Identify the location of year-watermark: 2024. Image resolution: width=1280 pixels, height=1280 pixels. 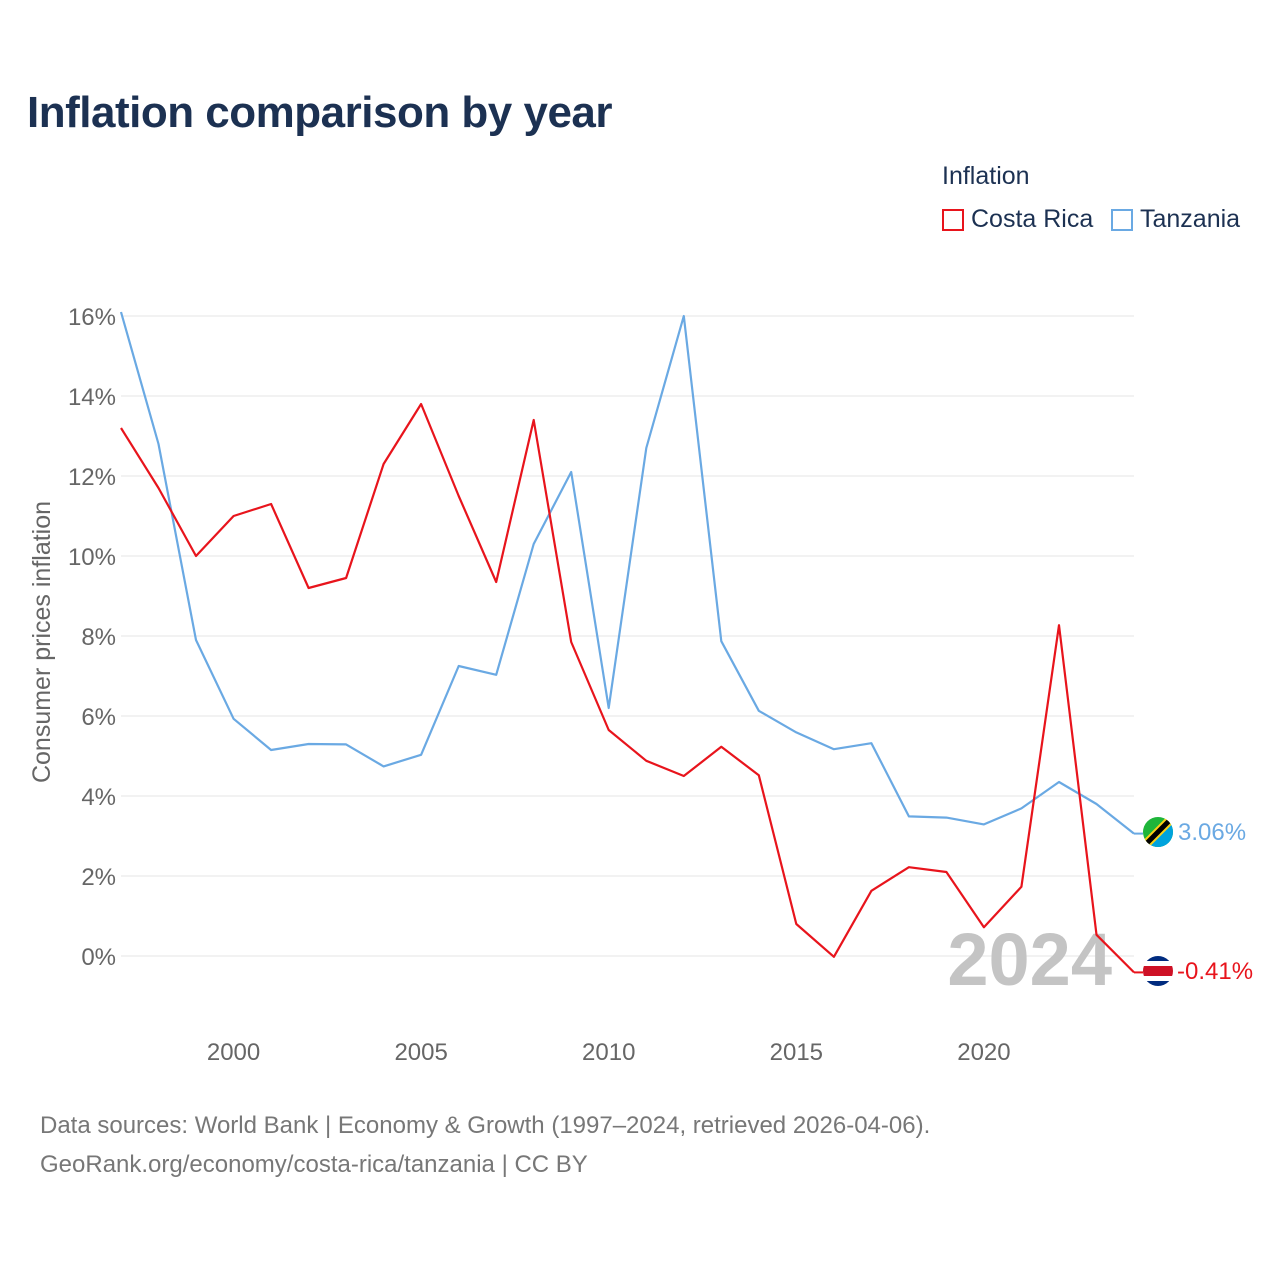
(1029, 959).